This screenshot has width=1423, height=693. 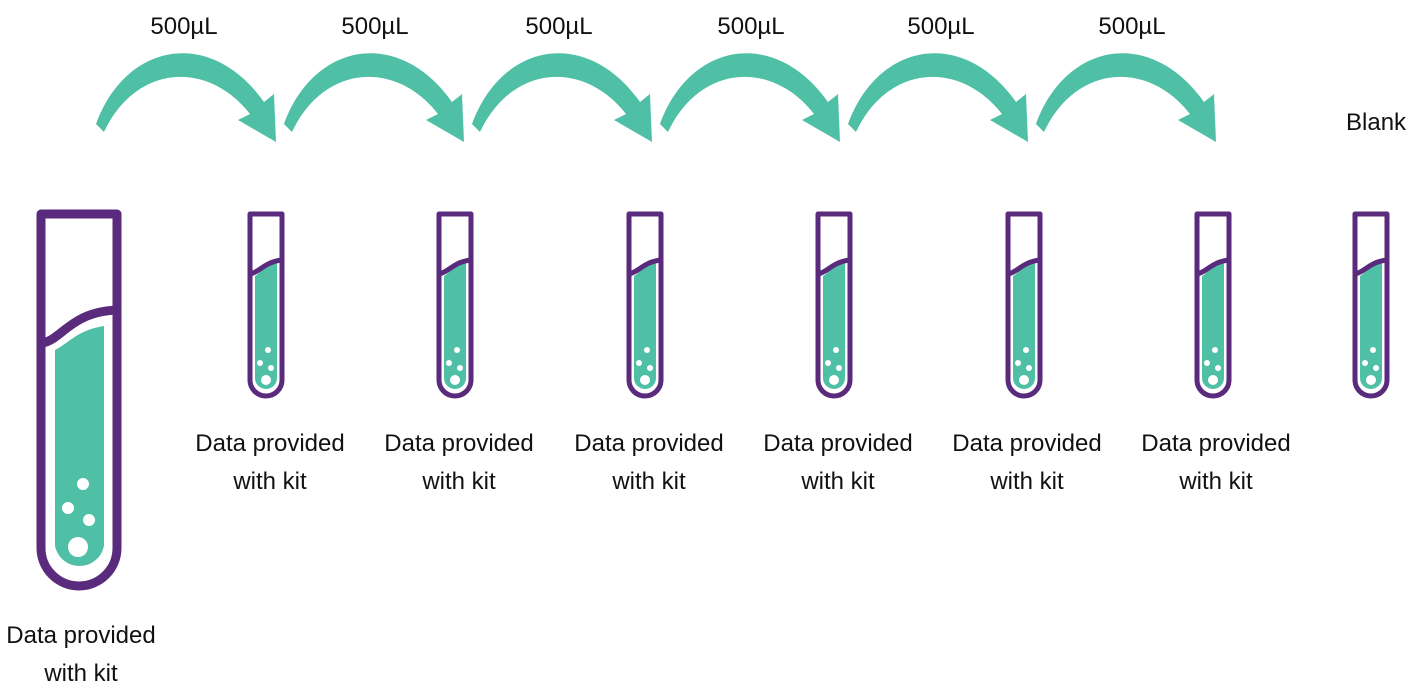 I want to click on dilution-tube-3-label: Data provided with kit, so click(x=649, y=462).